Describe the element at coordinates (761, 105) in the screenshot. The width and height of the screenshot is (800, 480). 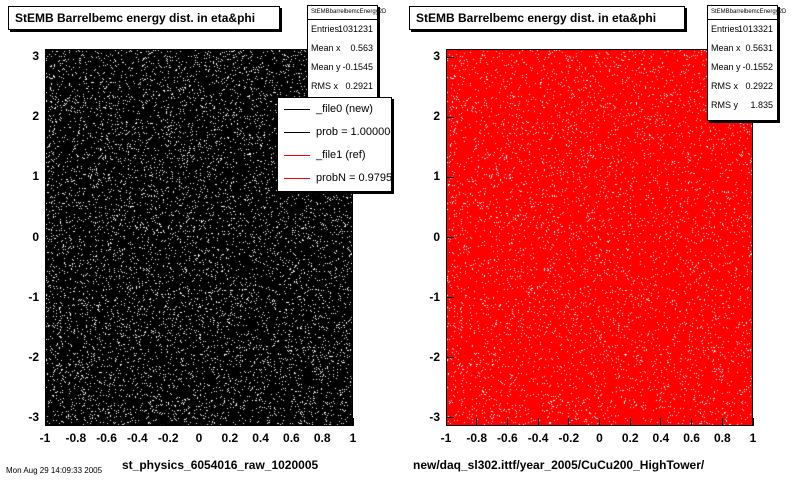
I see `stats-value: 1.835` at that location.